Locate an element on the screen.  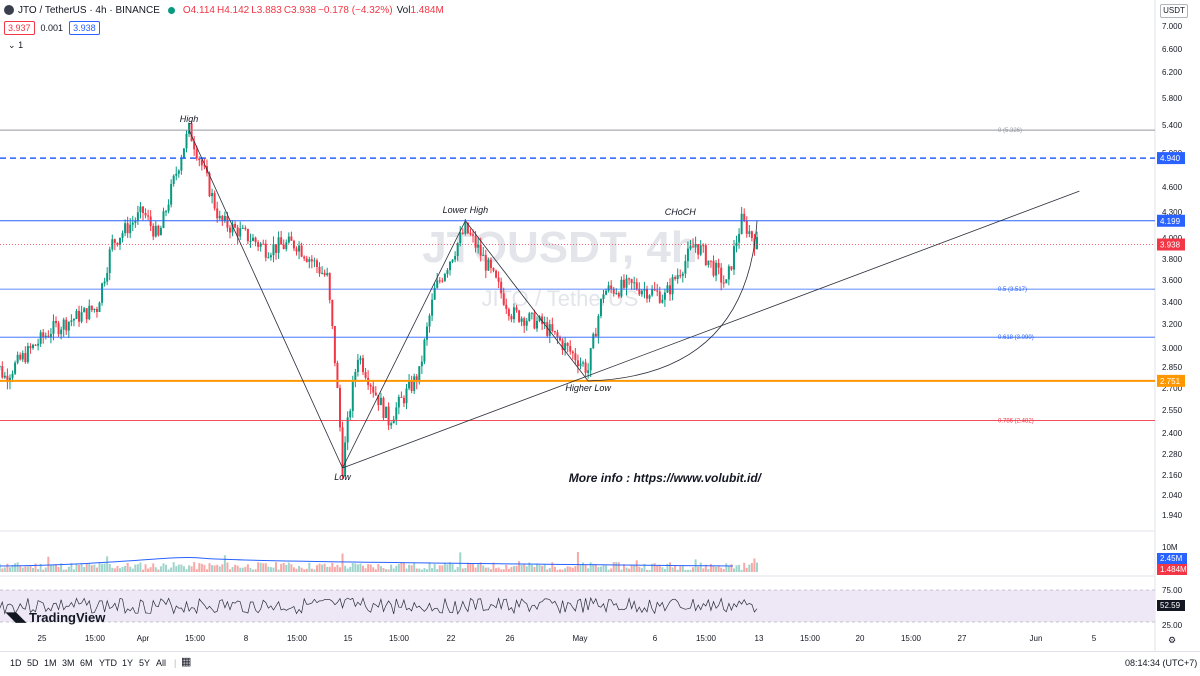
timeframe-1y: 1Y is located at coordinates (128, 663).